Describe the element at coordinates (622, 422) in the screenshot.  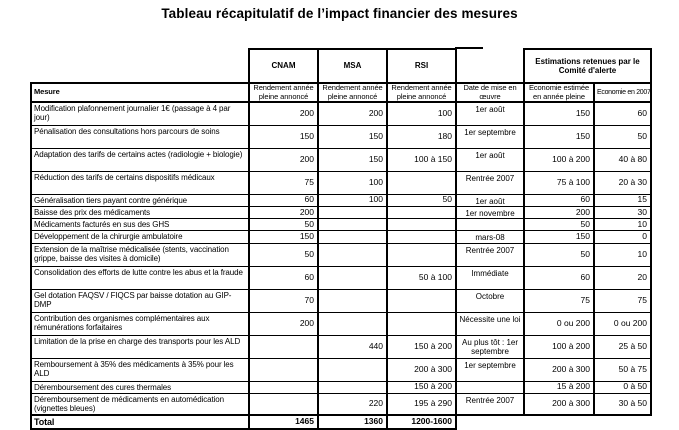
I see `total-empty-eco-2007` at that location.